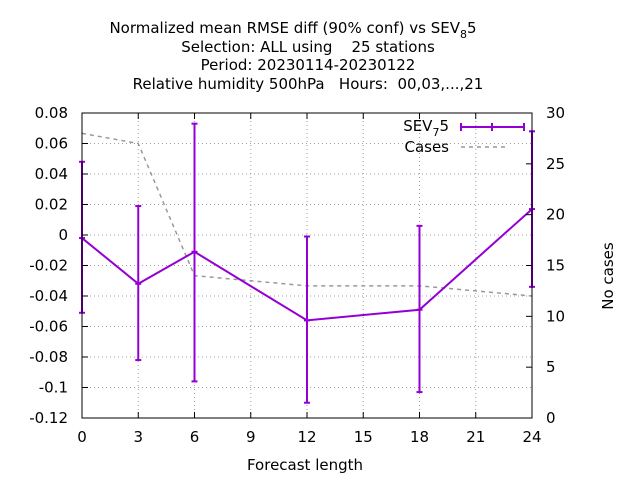 Image resolution: width=640 pixels, height=480 pixels. What do you see at coordinates (426, 147) in the screenshot?
I see `legend-label-cases: Cases` at bounding box center [426, 147].